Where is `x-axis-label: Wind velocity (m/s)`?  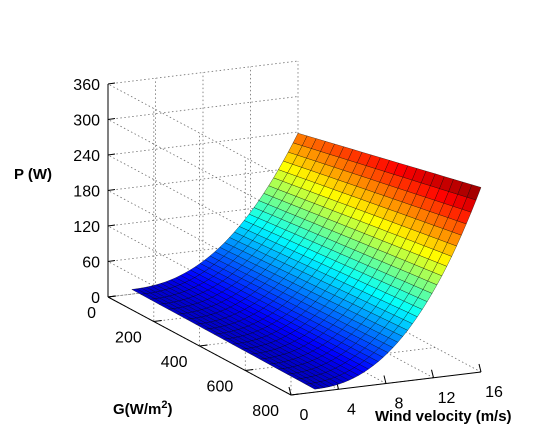 x-axis-label: Wind velocity (m/s) is located at coordinates (443, 416).